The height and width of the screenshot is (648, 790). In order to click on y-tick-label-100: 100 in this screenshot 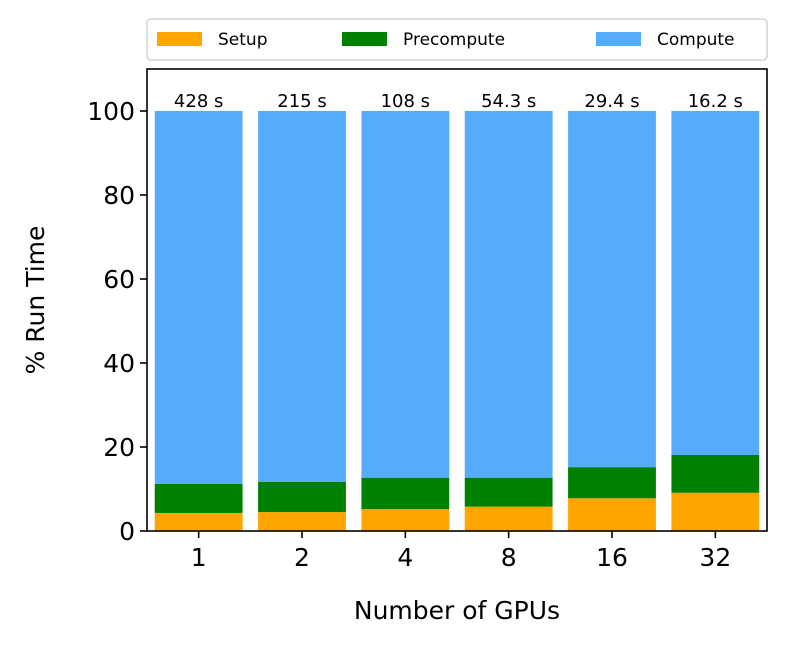, I will do `click(111, 111)`.